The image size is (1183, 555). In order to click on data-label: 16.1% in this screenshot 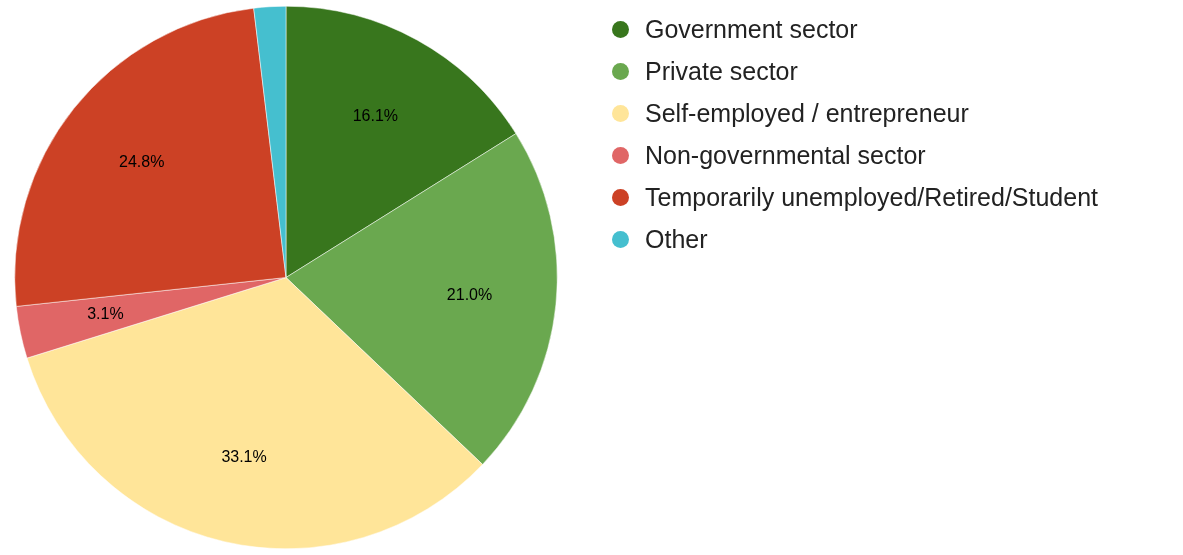, I will do `click(375, 115)`.